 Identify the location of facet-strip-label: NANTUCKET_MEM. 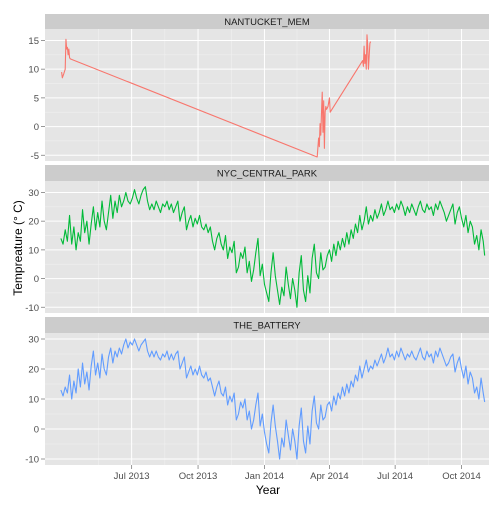
(267, 22).